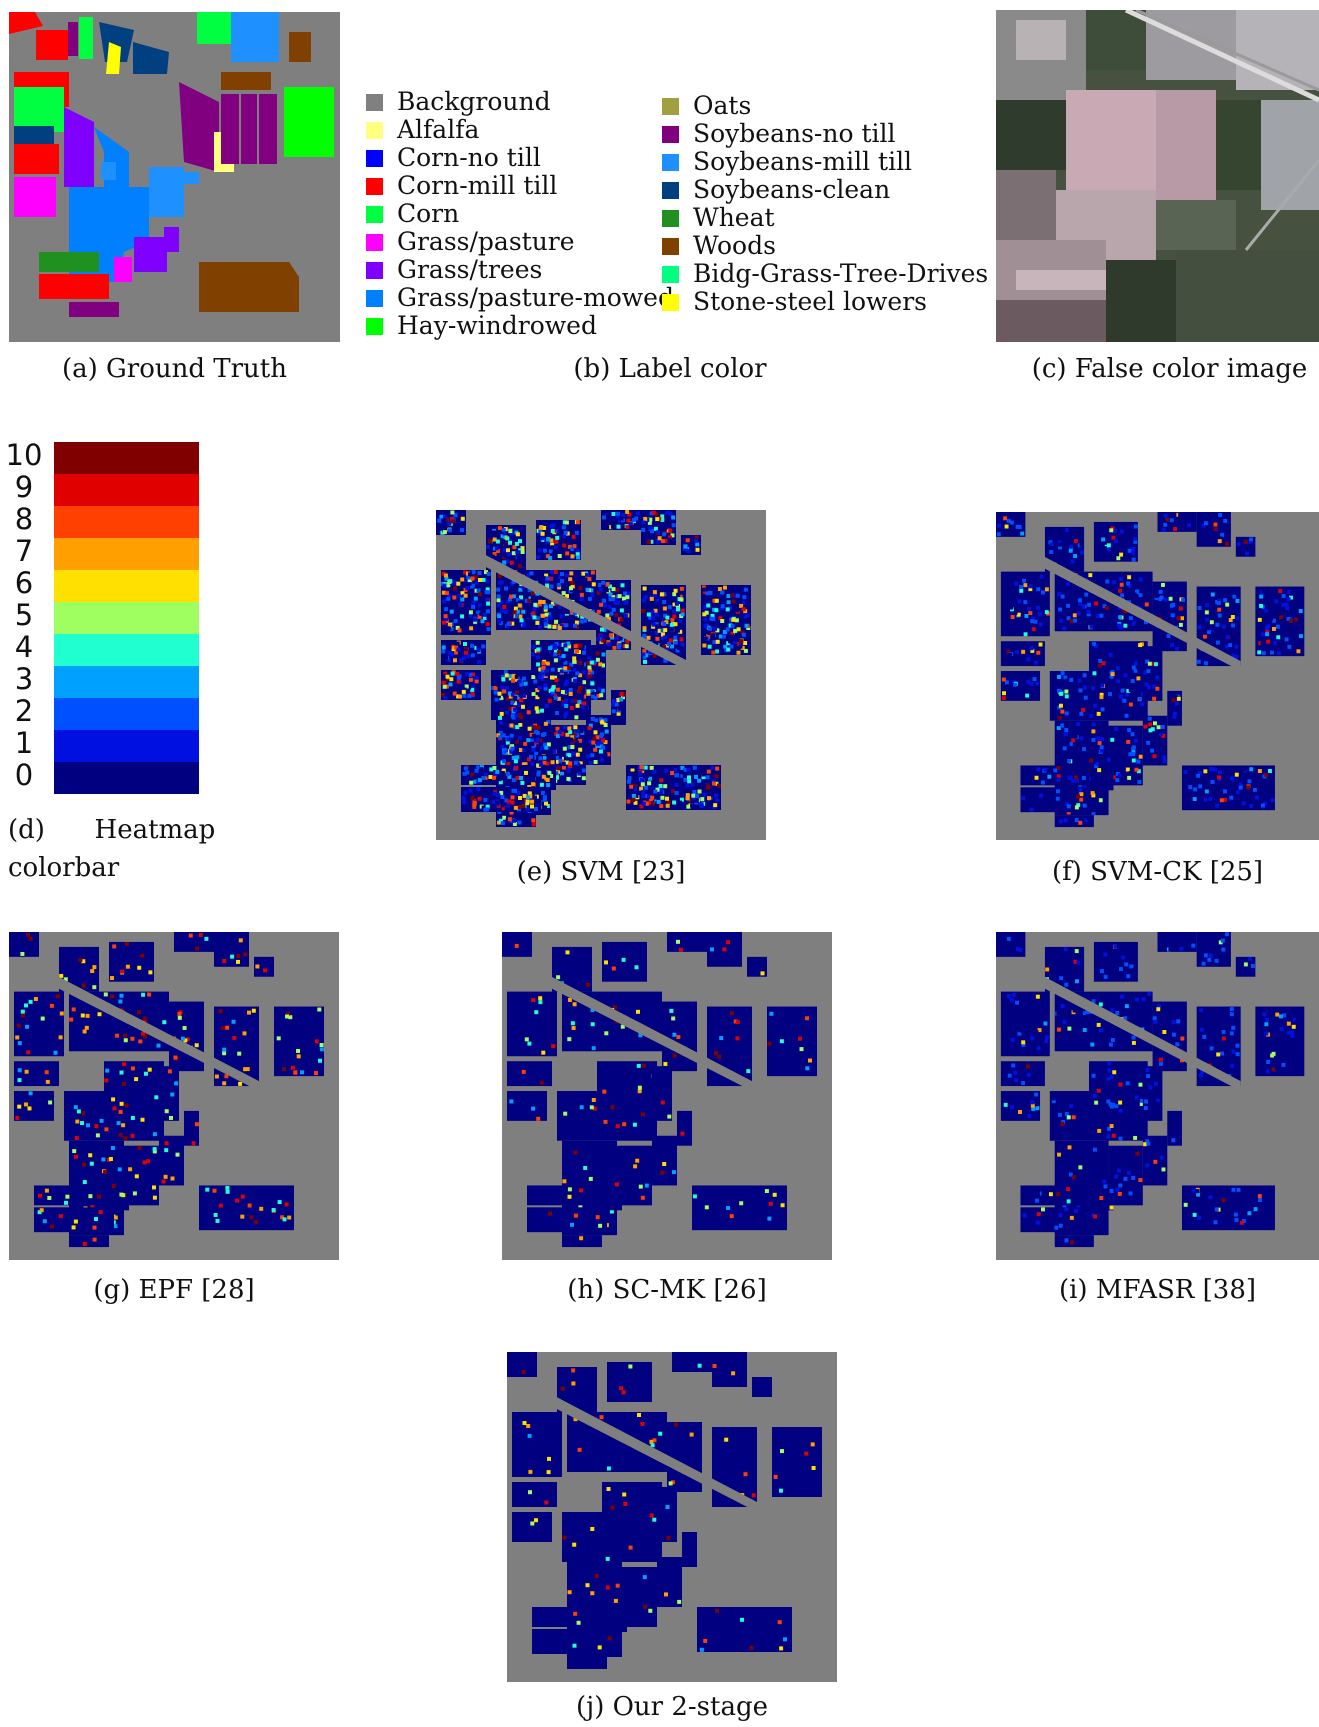  What do you see at coordinates (24, 743) in the screenshot?
I see `colorbar-tick-label: 1` at bounding box center [24, 743].